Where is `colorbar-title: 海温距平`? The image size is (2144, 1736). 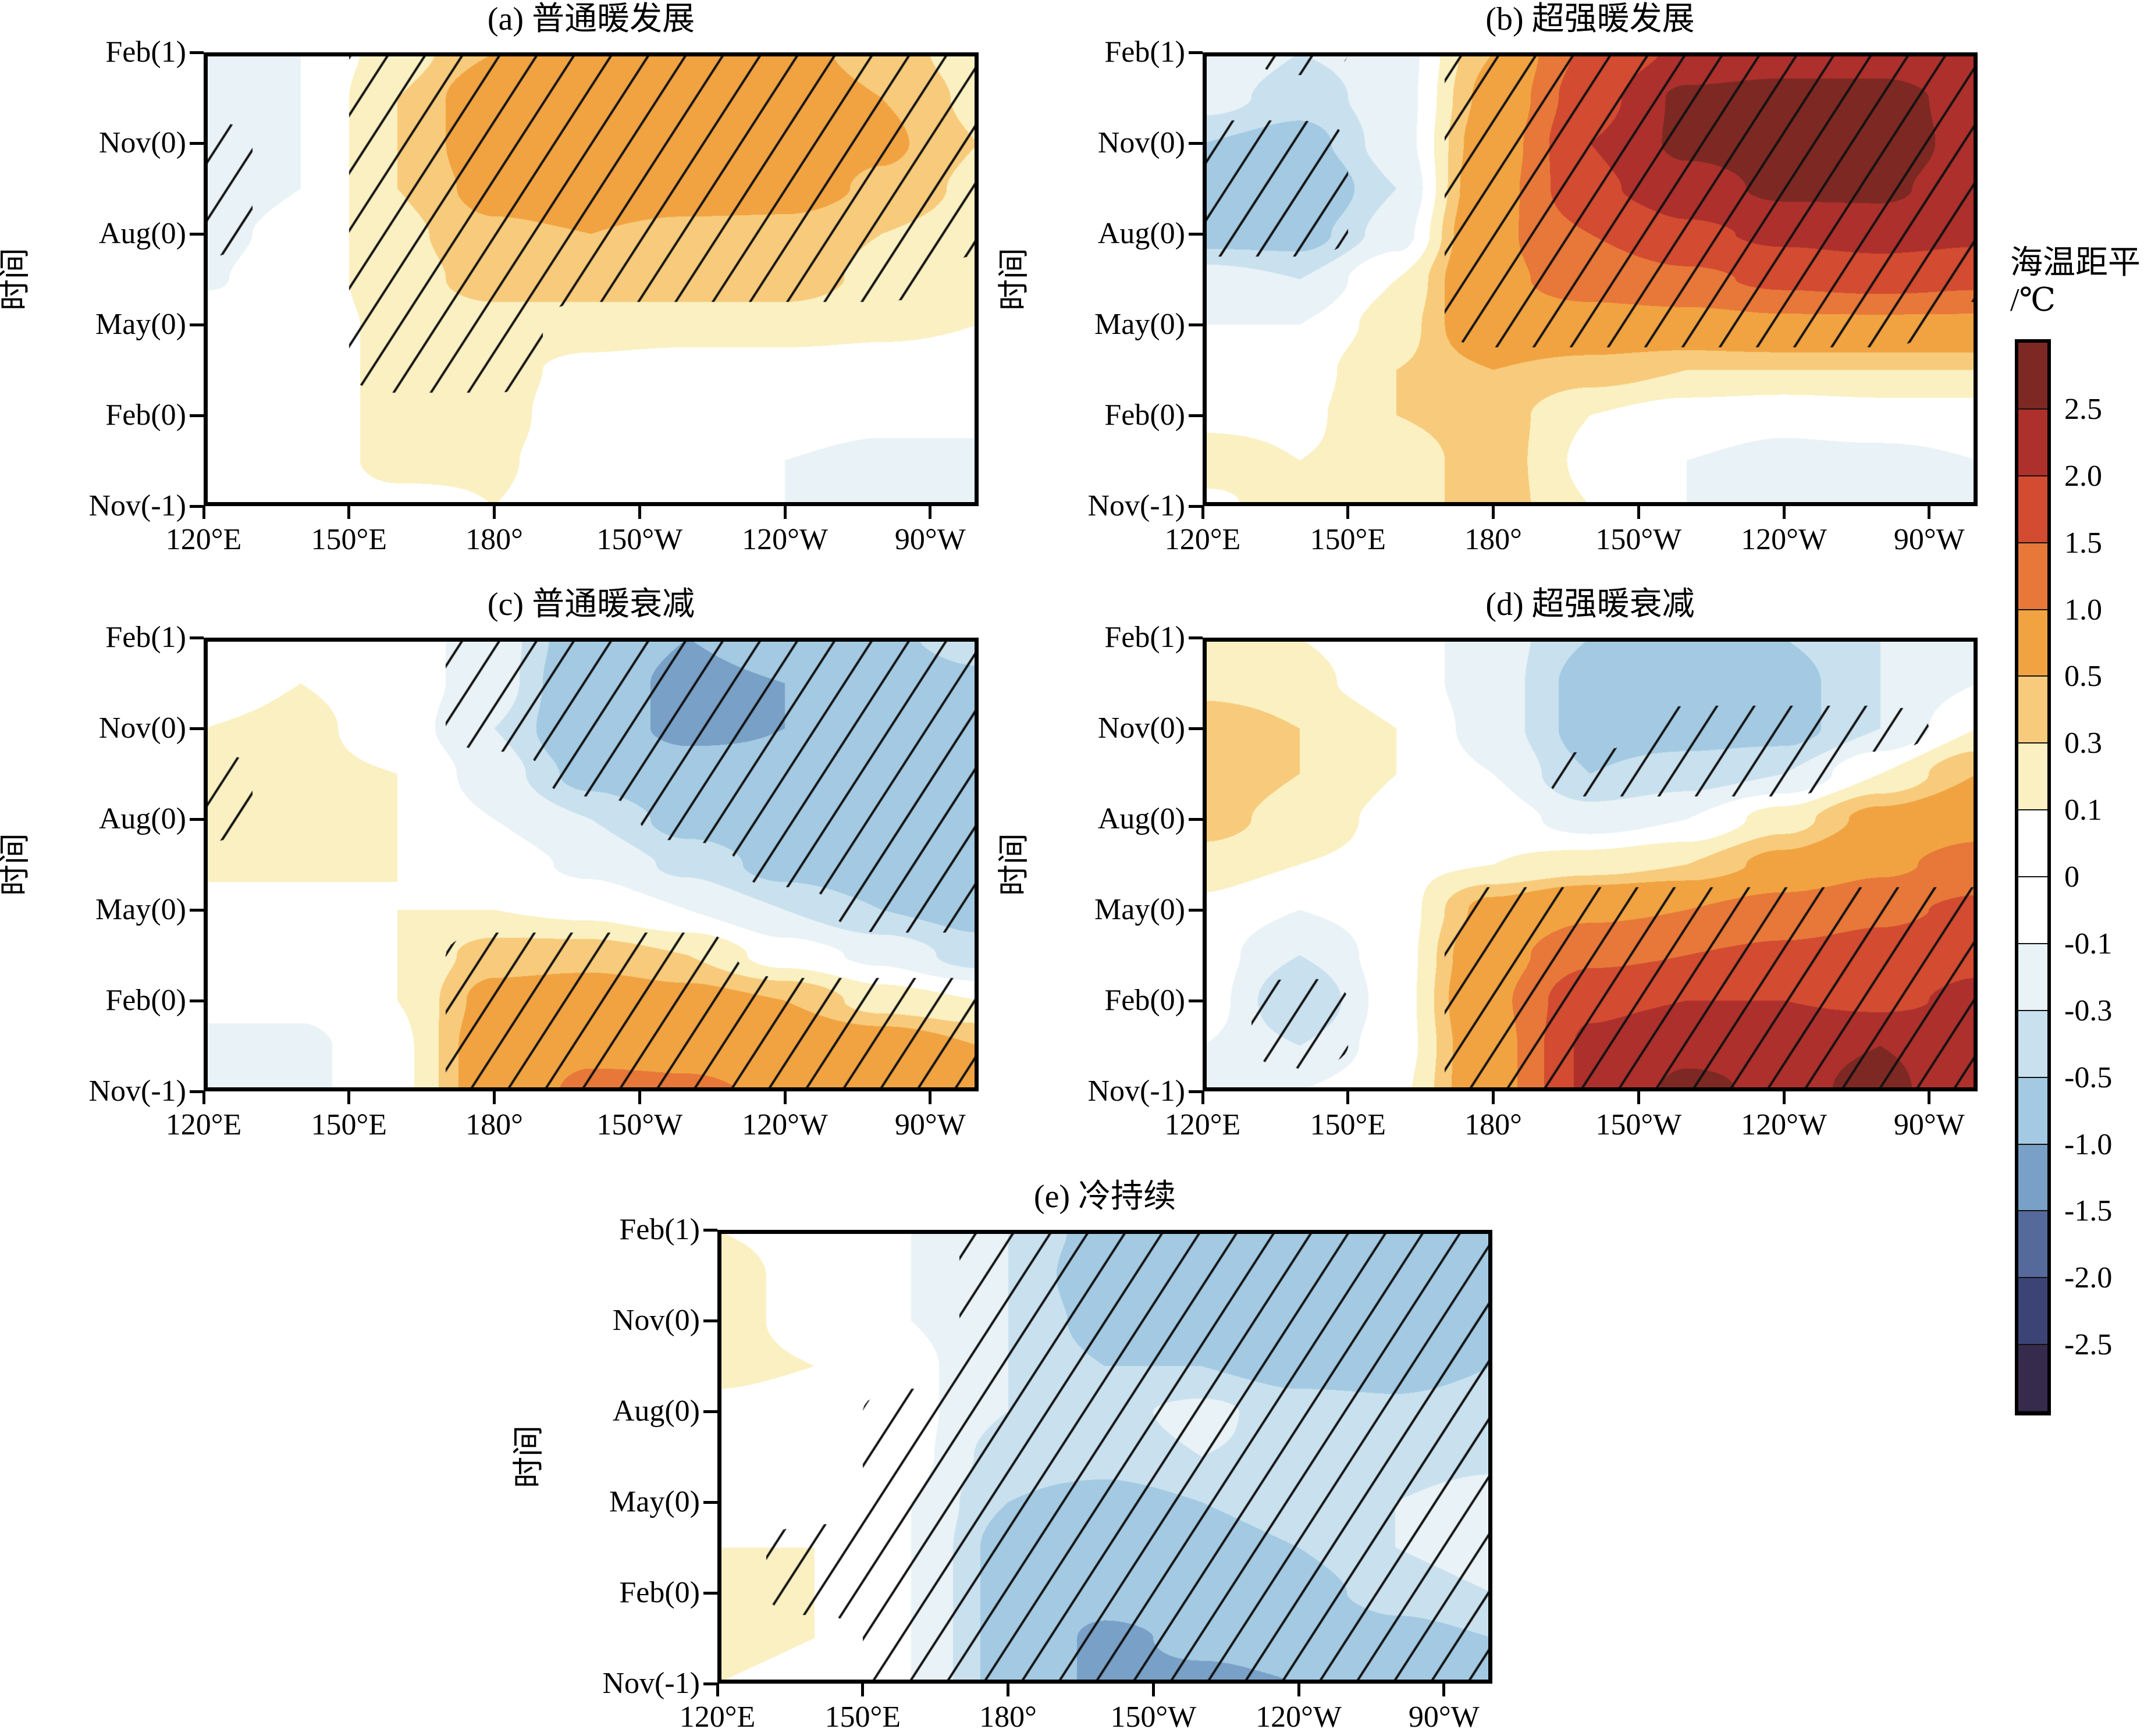
colorbar-title: 海温距平 is located at coordinates (2075, 263).